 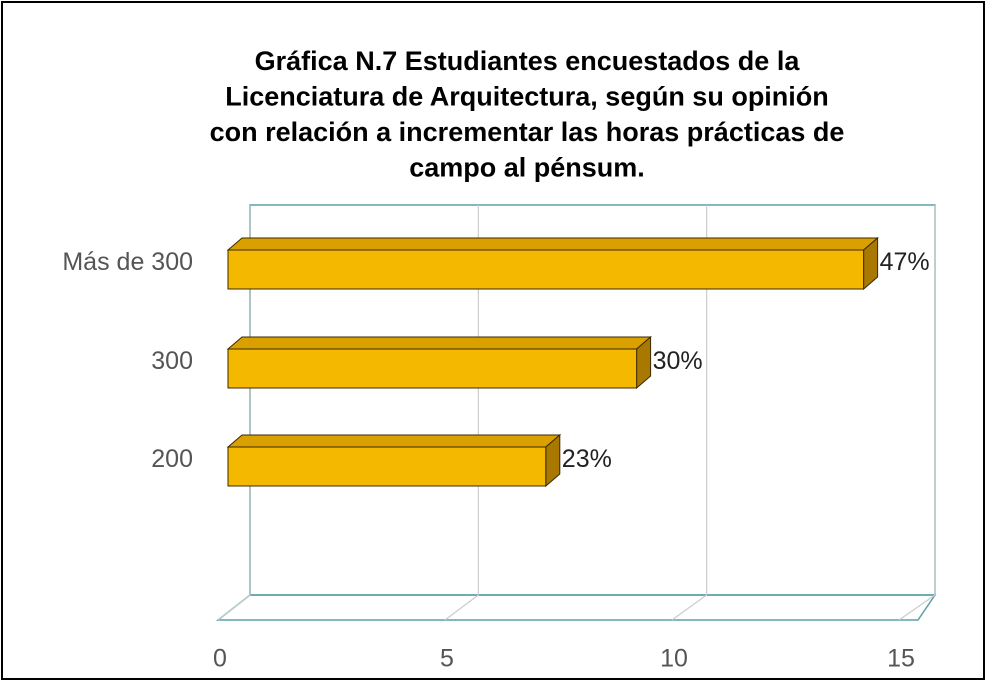 What do you see at coordinates (220, 659) in the screenshot?
I see `x-tick-label: 0` at bounding box center [220, 659].